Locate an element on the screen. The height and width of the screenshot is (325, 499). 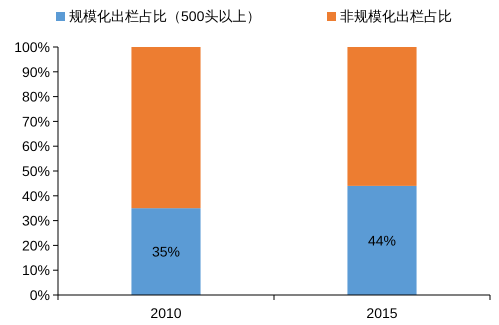
y-tick-label: 80% is located at coordinates (36, 96).